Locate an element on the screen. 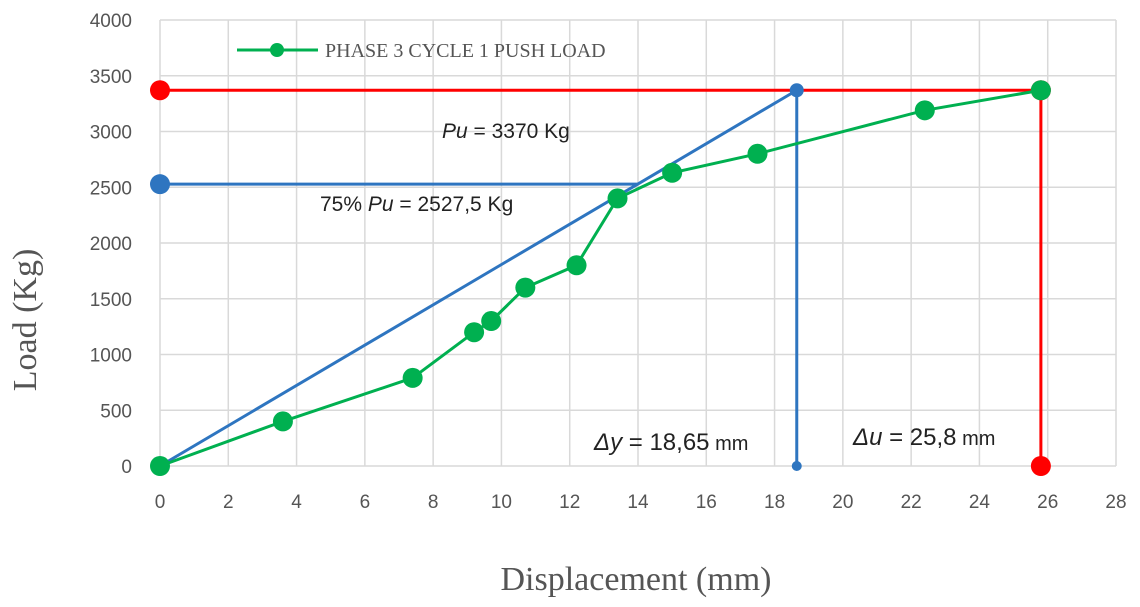 Image resolution: width=1140 pixels, height=607 pixels. legend-point-marker is located at coordinates (277, 50).